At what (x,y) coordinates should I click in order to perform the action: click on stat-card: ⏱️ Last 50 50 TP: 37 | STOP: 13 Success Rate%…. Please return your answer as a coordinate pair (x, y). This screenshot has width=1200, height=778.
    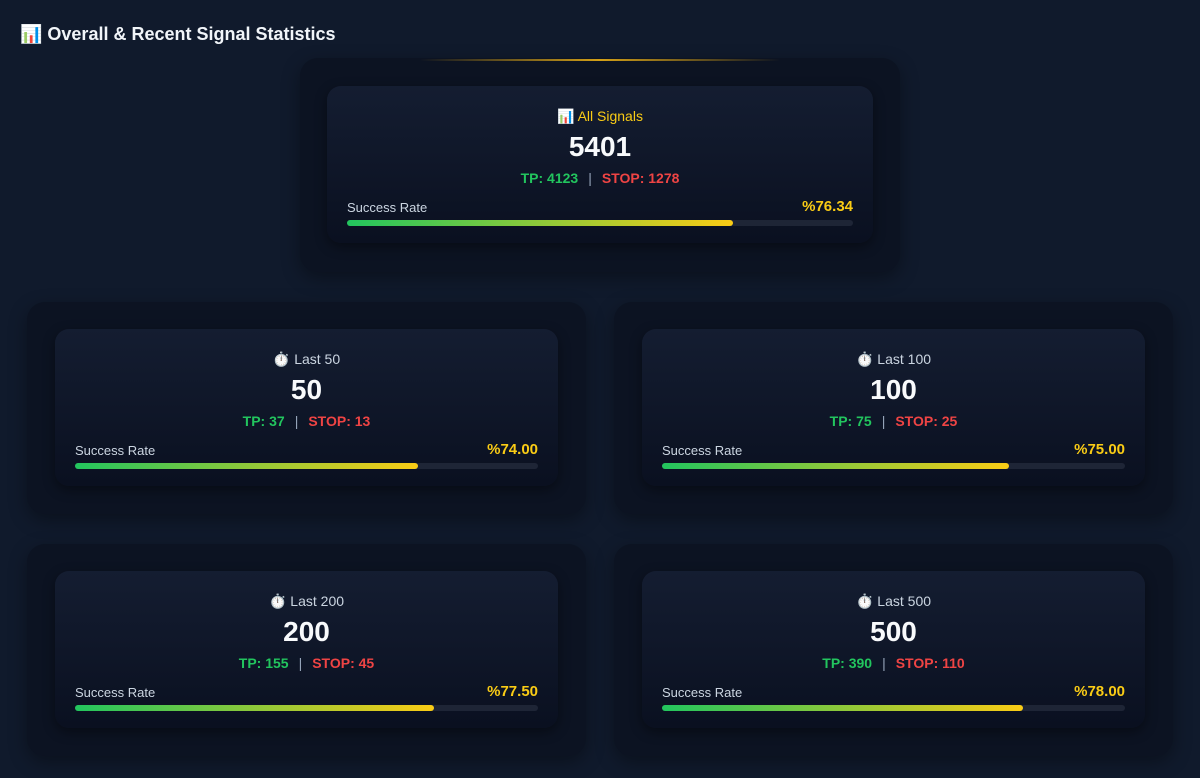
    Looking at the image, I should click on (306, 408).